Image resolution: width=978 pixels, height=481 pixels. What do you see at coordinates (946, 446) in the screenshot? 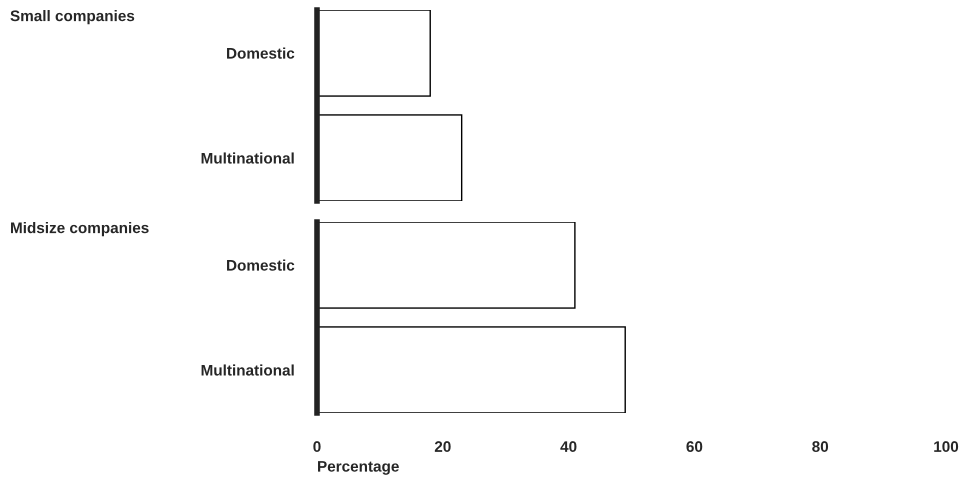
I see `x-tick-label: 100` at bounding box center [946, 446].